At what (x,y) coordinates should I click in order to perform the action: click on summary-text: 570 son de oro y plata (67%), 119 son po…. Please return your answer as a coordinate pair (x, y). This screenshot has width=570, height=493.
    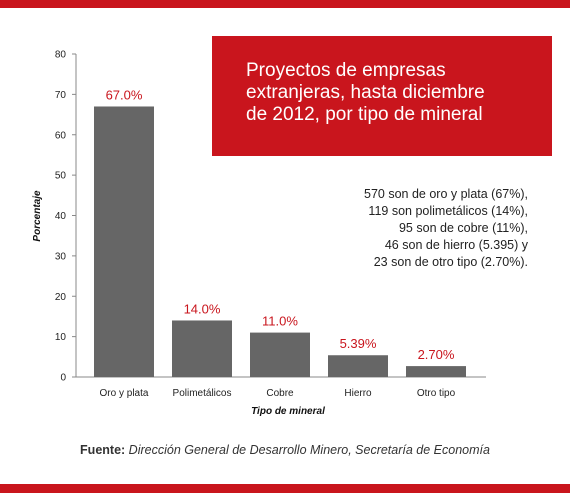
    Looking at the image, I should click on (414, 228).